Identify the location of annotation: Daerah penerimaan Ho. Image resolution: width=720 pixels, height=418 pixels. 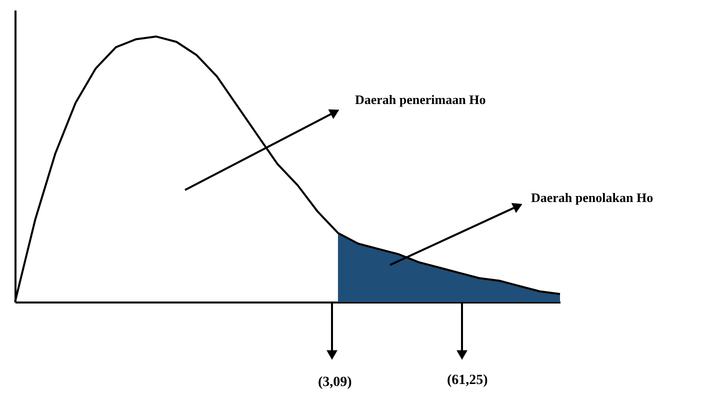
(420, 99).